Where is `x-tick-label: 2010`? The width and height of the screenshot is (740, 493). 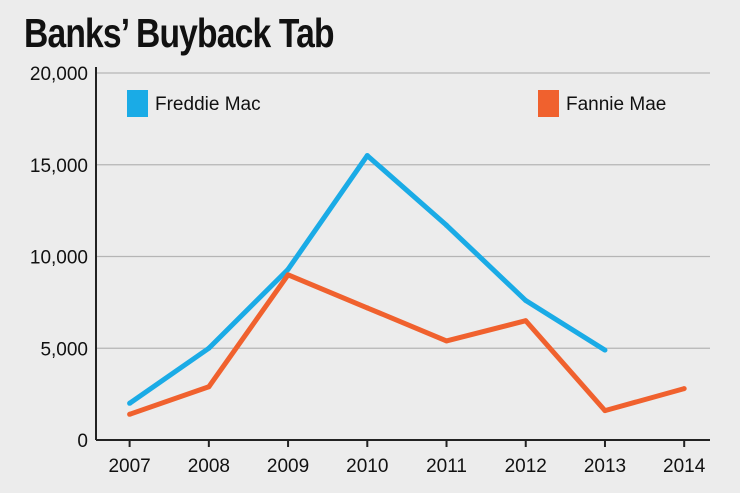
x-tick-label: 2010 is located at coordinates (367, 466).